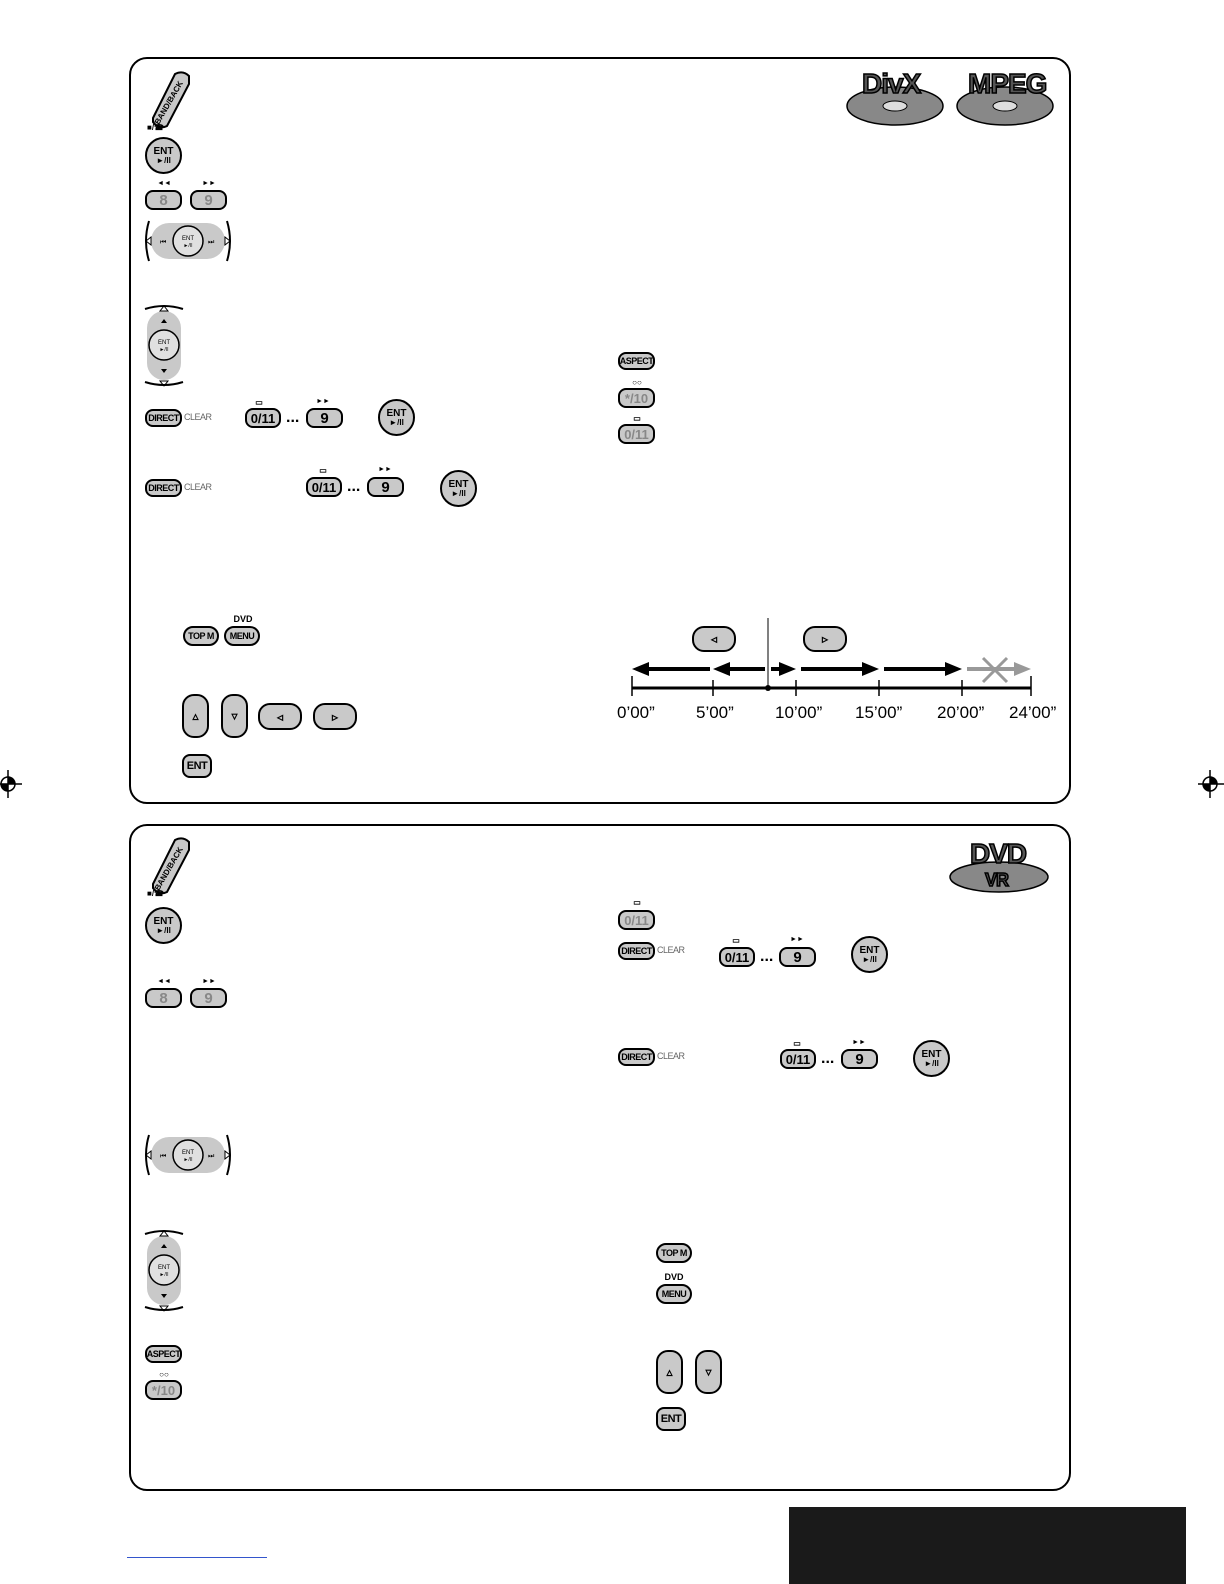  Describe the element at coordinates (637, 382) in the screenshot. I see `audio-icon: ○○` at that location.